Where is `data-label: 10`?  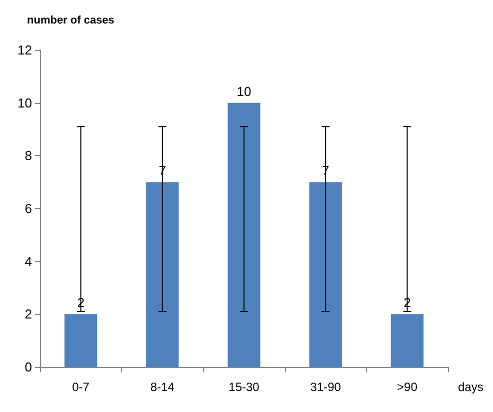
data-label: 10 is located at coordinates (244, 91).